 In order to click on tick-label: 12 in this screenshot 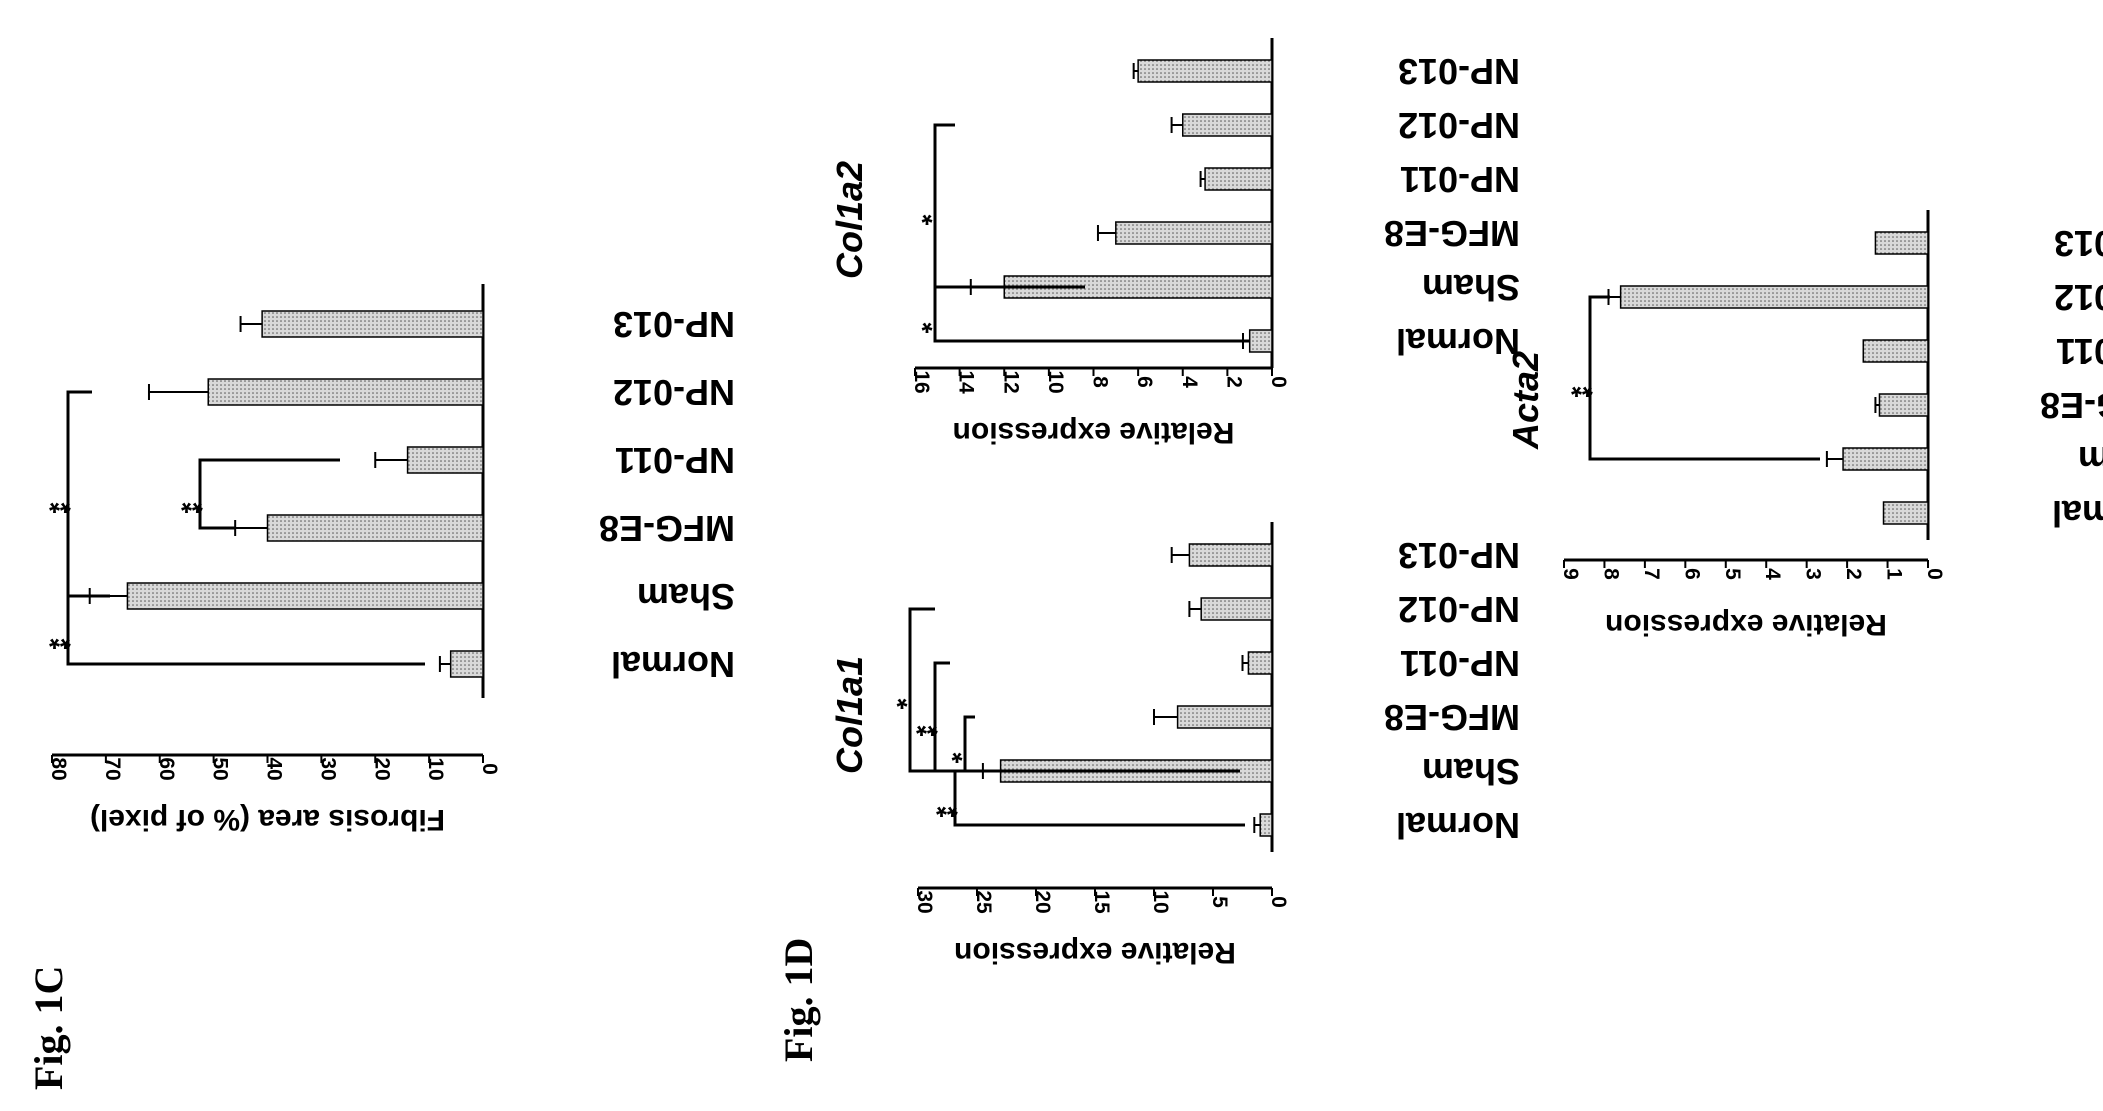, I will do `click(1010, 381)`.